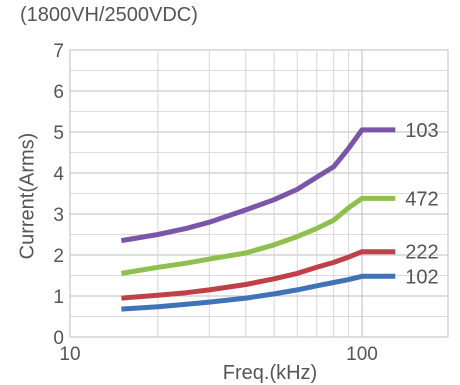  Describe the element at coordinates (421, 253) in the screenshot. I see `series-label-222: 222` at that location.